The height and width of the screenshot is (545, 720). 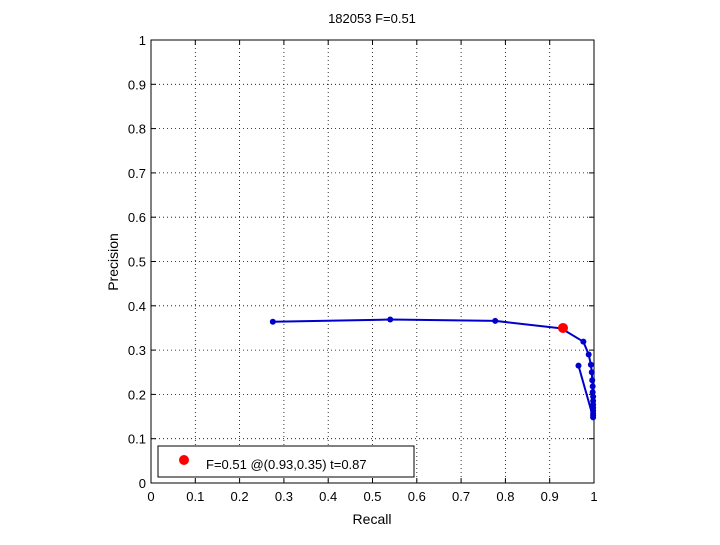 I want to click on y-tick-label: 0.4, so click(x=137, y=306).